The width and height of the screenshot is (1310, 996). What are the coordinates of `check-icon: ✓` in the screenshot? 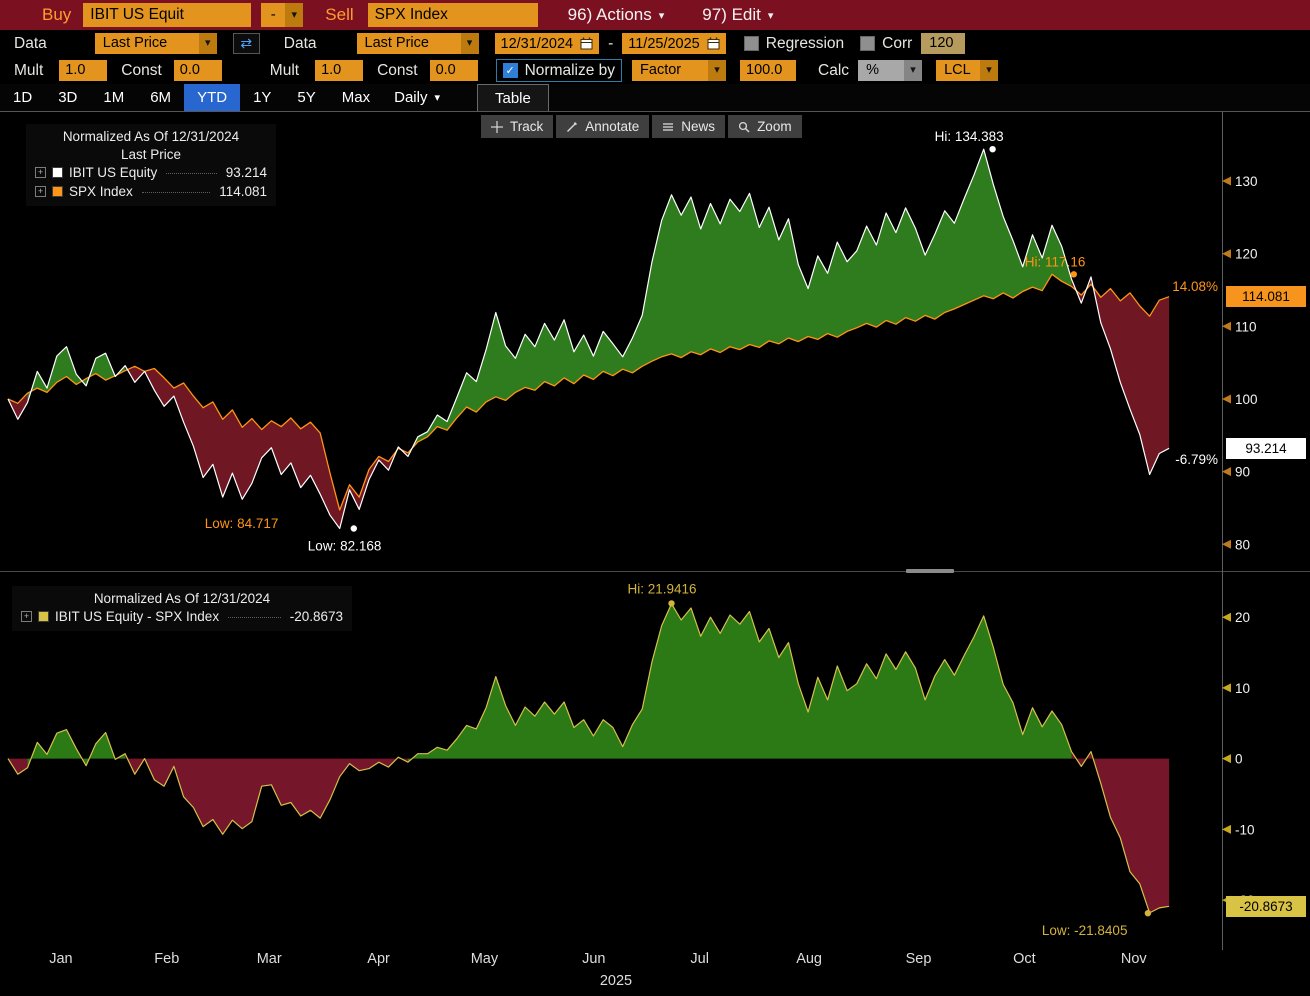 It's located at (510, 71).